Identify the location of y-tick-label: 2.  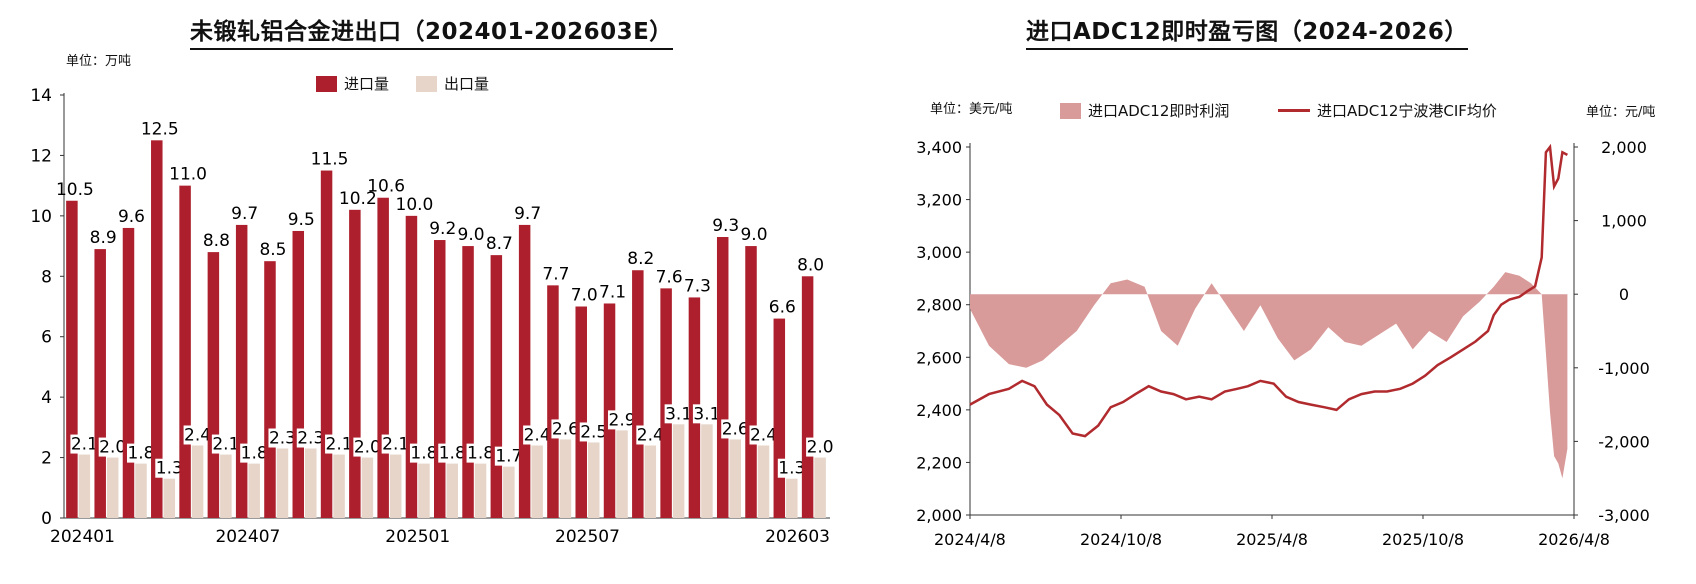
(46, 459).